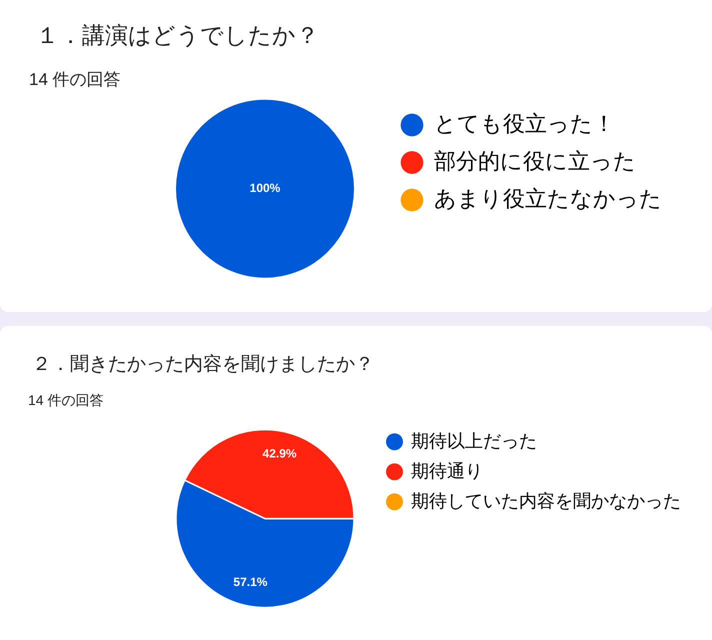 The width and height of the screenshot is (712, 640). I want to click on data-label: 100%, so click(265, 188).